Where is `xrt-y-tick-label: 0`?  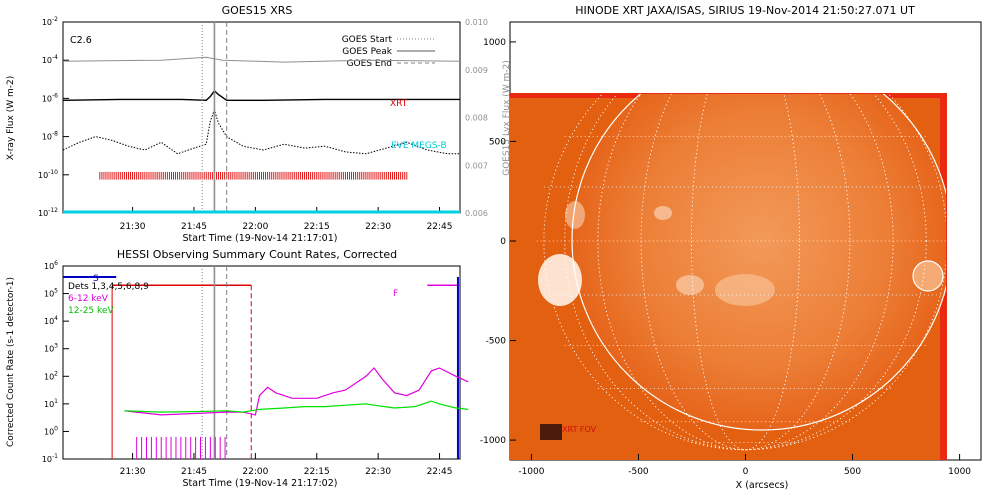
xrt-y-tick-label: 0 is located at coordinates (503, 242).